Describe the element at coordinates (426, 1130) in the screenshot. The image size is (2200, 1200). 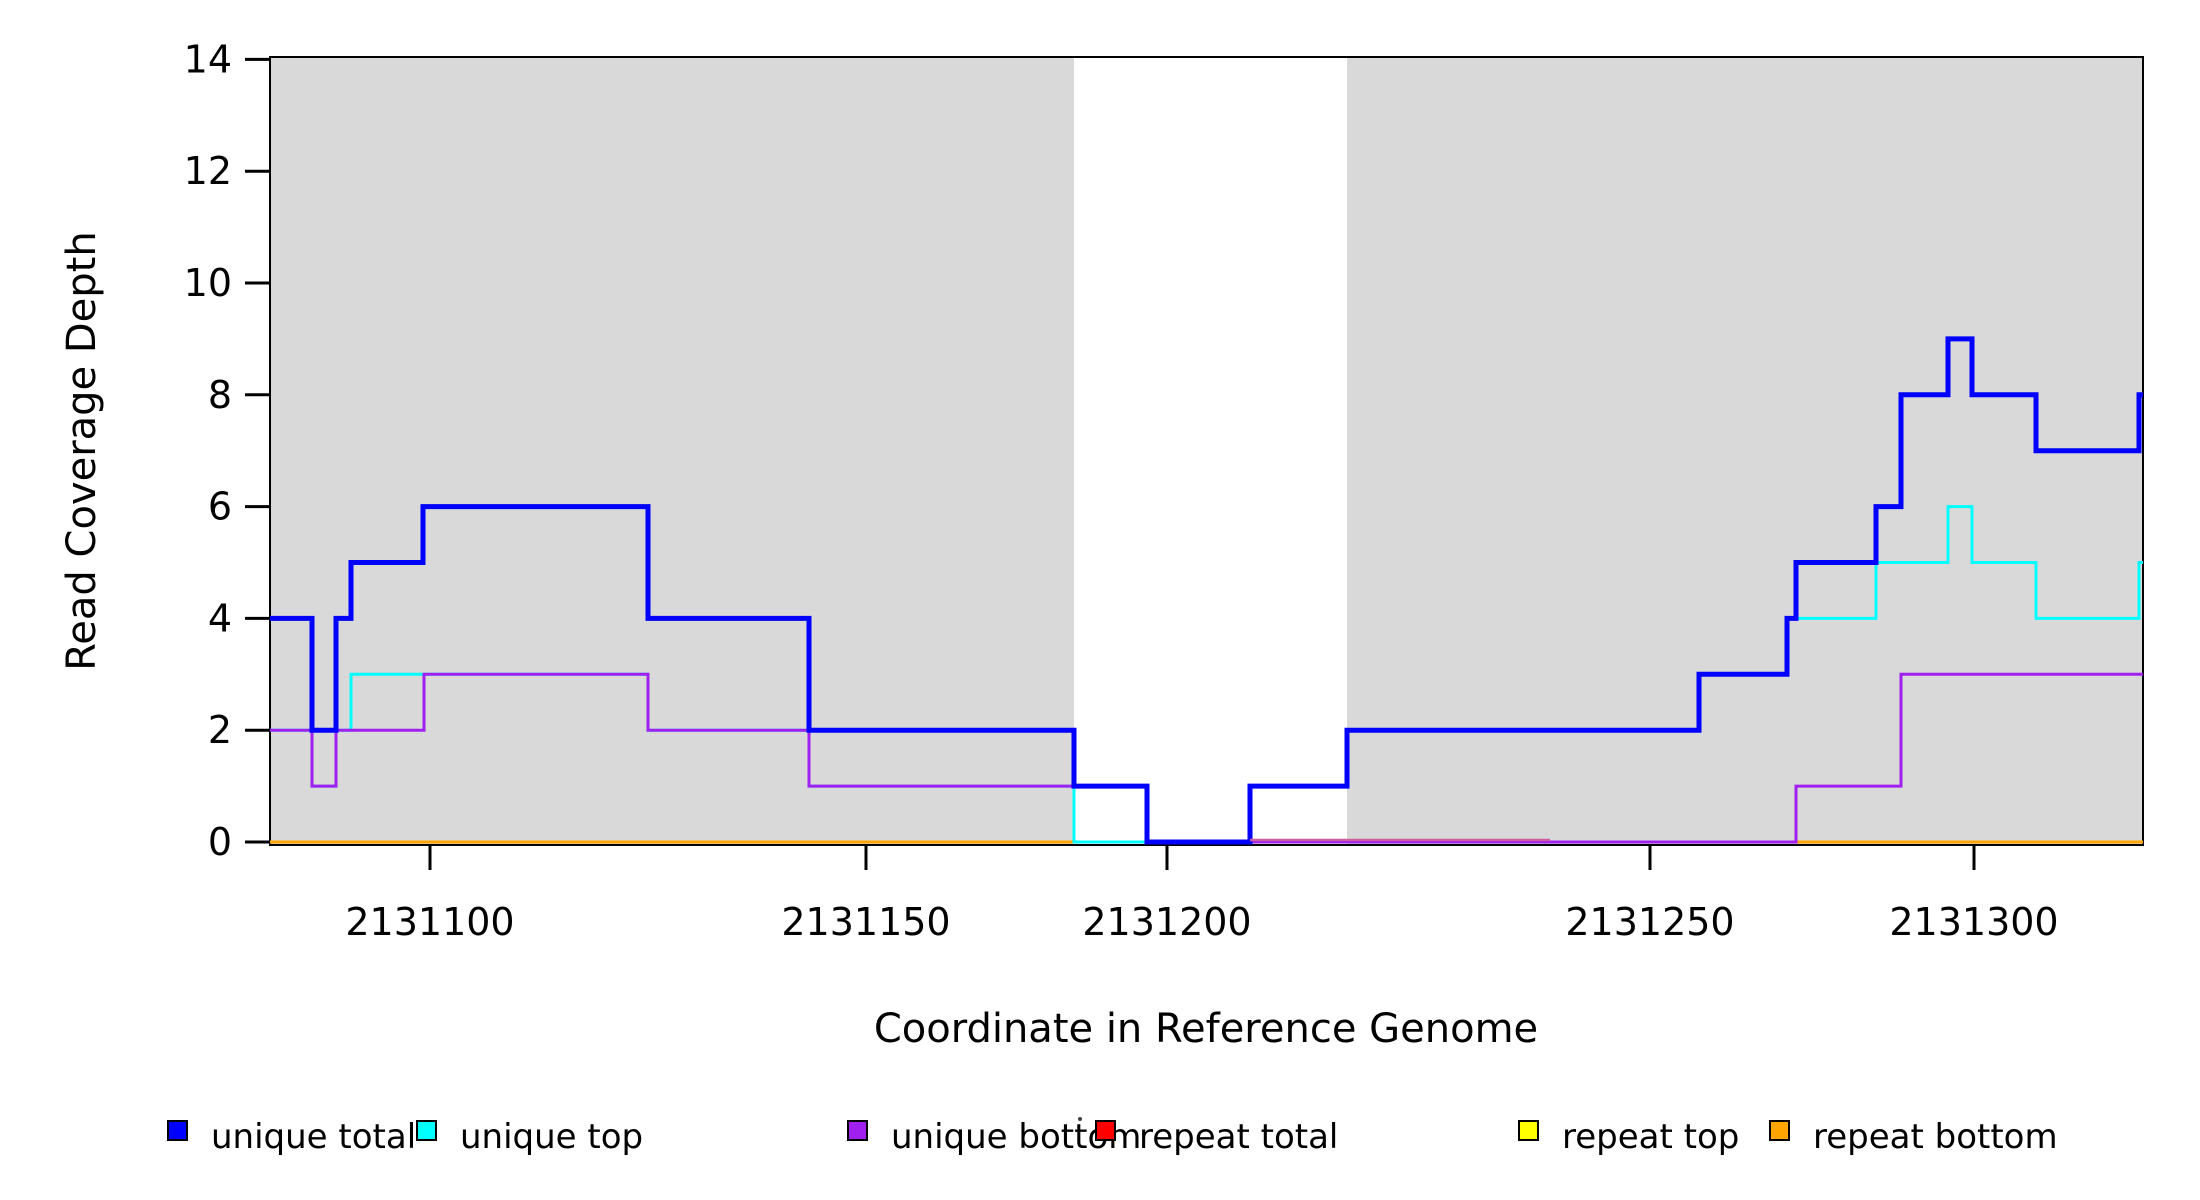
I see `legend-swatch-unique-top` at that location.